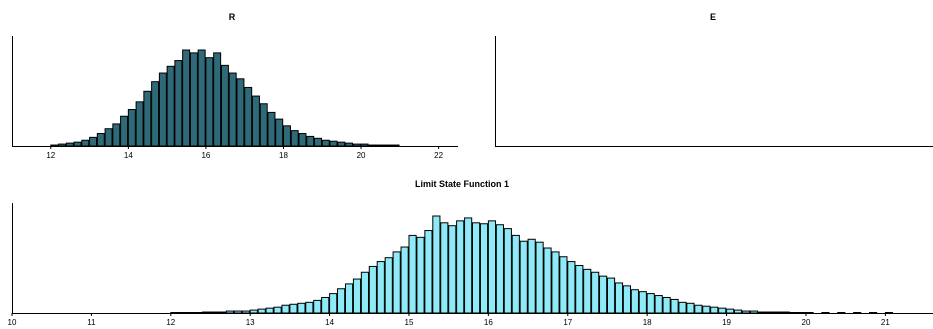  What do you see at coordinates (12, 322) in the screenshot?
I see `x-tick-label: 10` at bounding box center [12, 322].